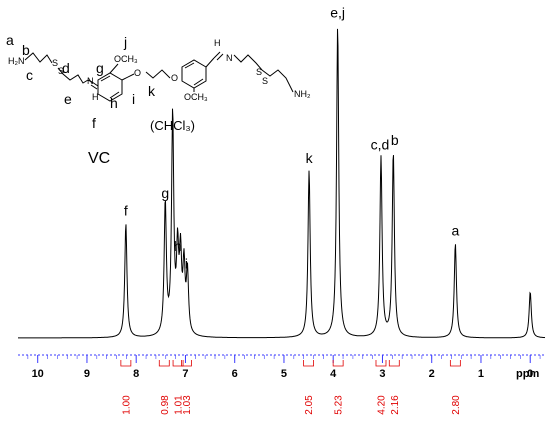  Describe the element at coordinates (395, 405) in the screenshot. I see `integral-value: 2.16` at that location.